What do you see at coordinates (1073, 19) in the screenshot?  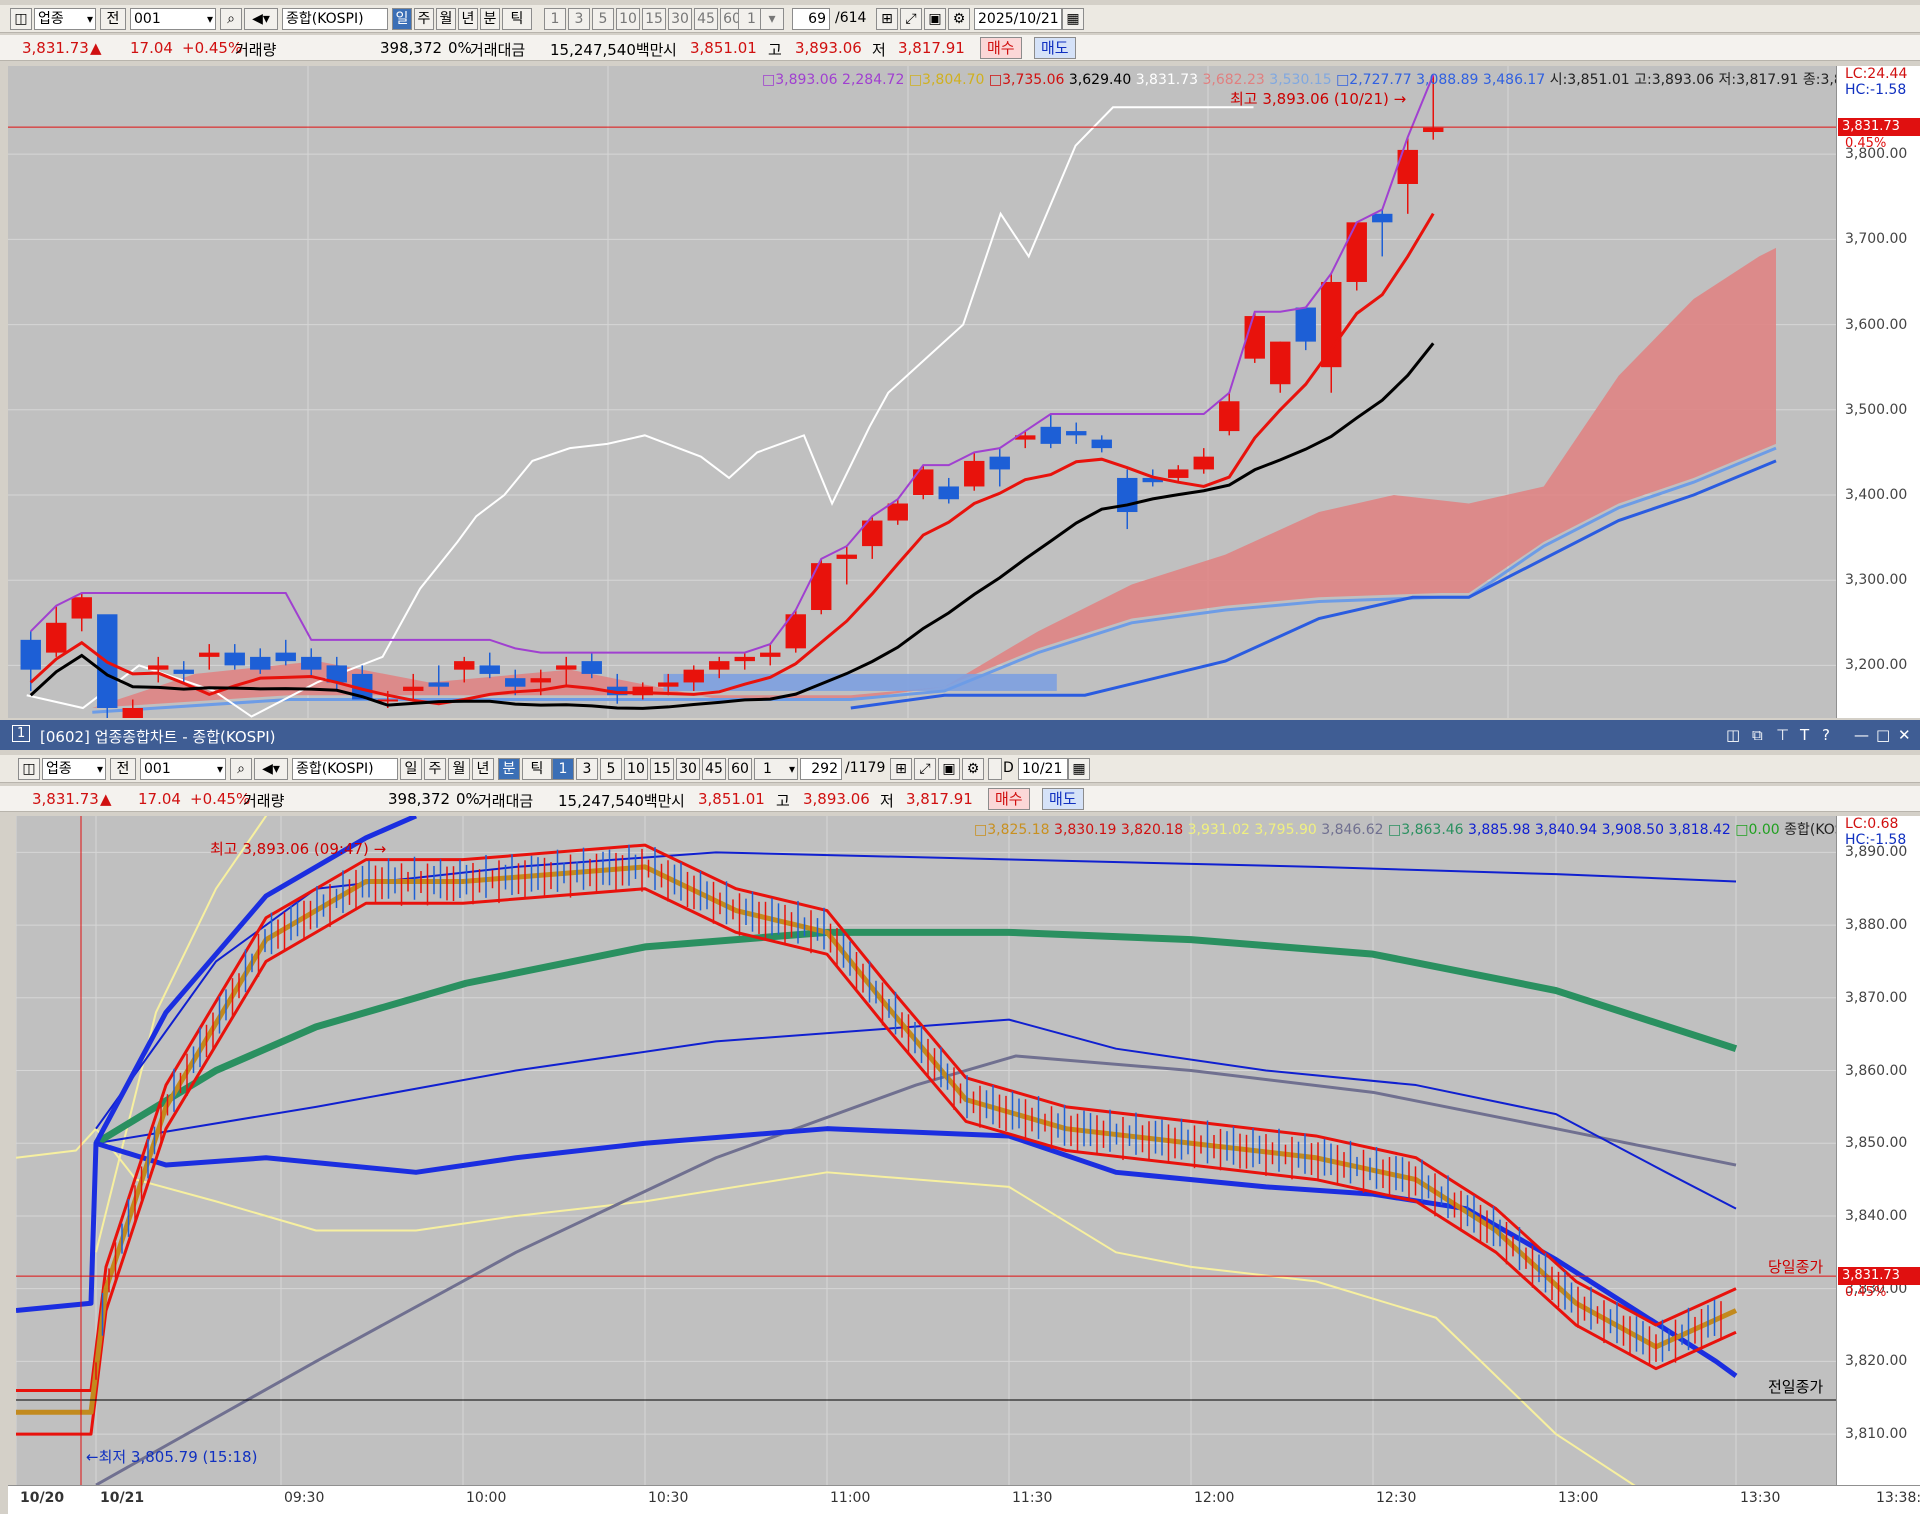 I see `calendar-icon: ▦` at bounding box center [1073, 19].